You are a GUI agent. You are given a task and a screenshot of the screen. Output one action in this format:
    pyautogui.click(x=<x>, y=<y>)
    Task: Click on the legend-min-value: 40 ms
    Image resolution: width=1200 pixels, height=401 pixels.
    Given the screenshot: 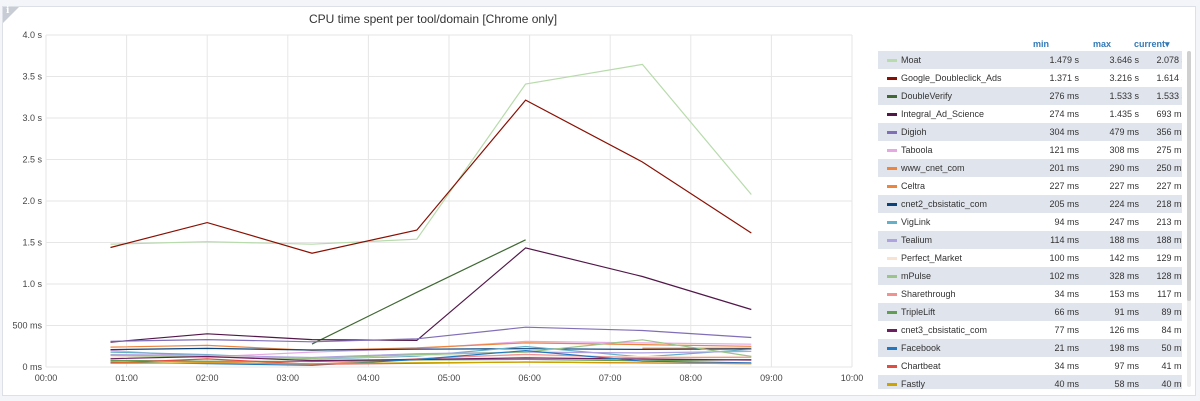 What is the action you would take?
    pyautogui.click(x=1066, y=384)
    